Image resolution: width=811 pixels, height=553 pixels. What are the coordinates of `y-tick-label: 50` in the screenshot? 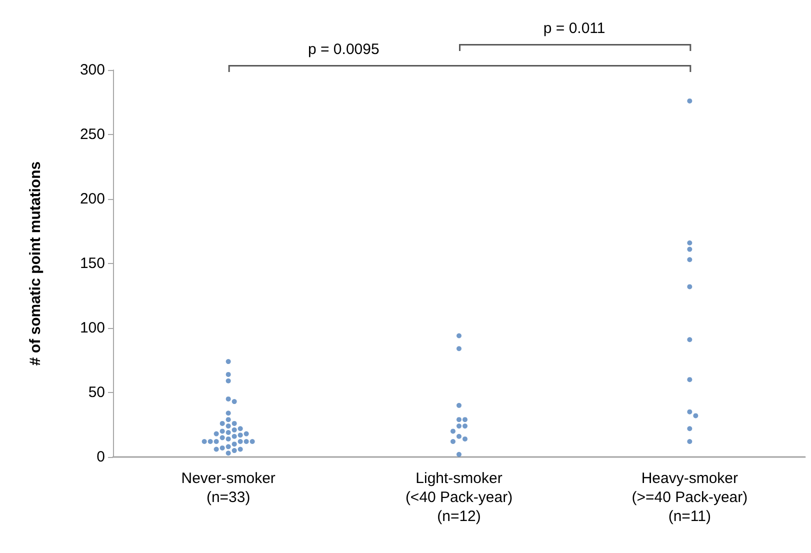 It's located at (96, 392).